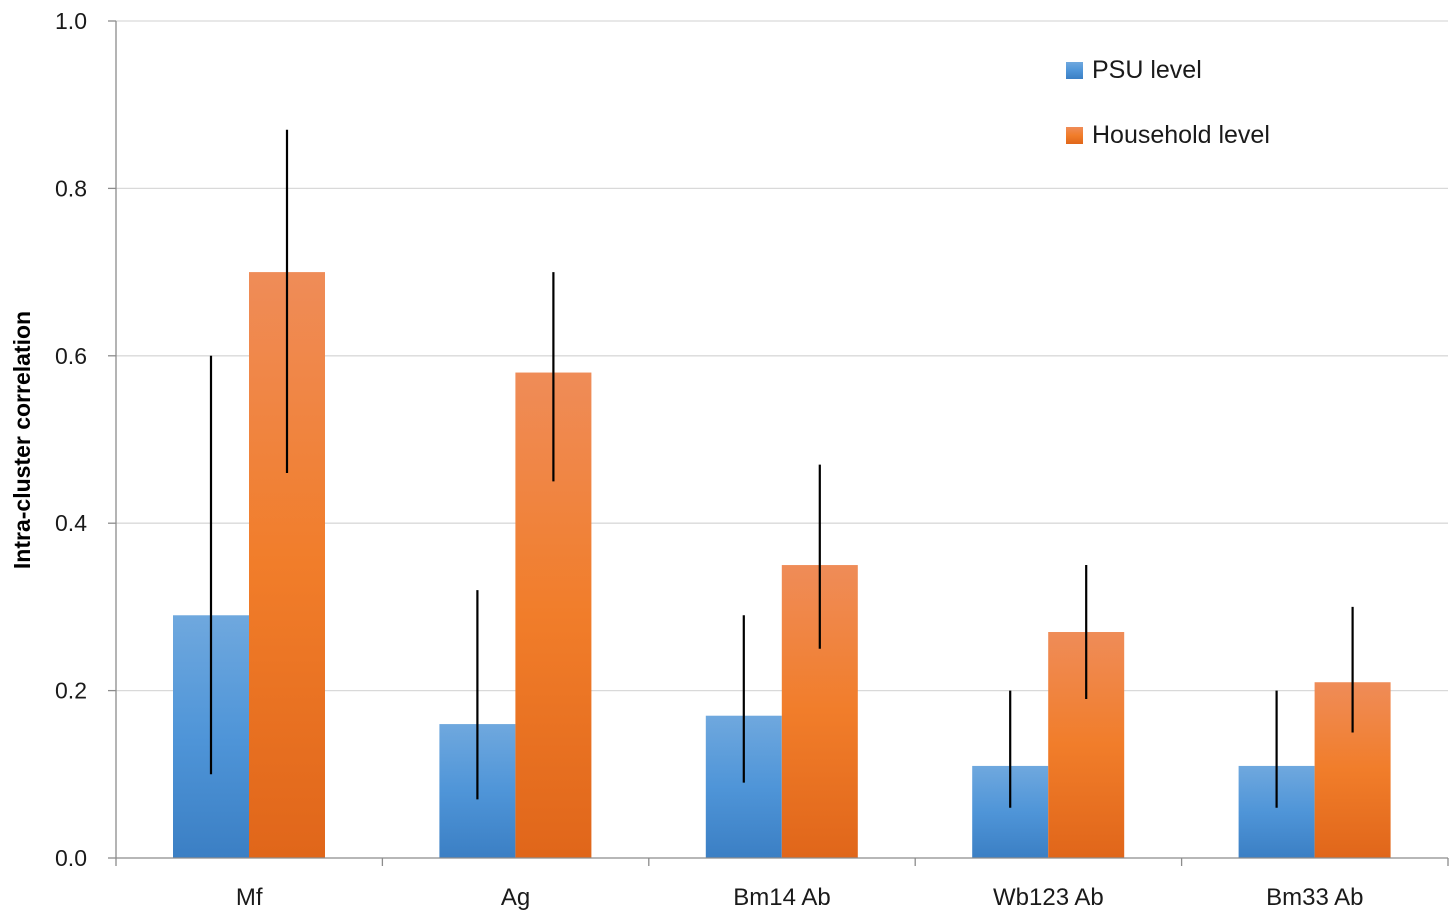 Image resolution: width=1456 pixels, height=913 pixels. Describe the element at coordinates (1168, 102) in the screenshot. I see `legend: PSU level Household level` at that location.